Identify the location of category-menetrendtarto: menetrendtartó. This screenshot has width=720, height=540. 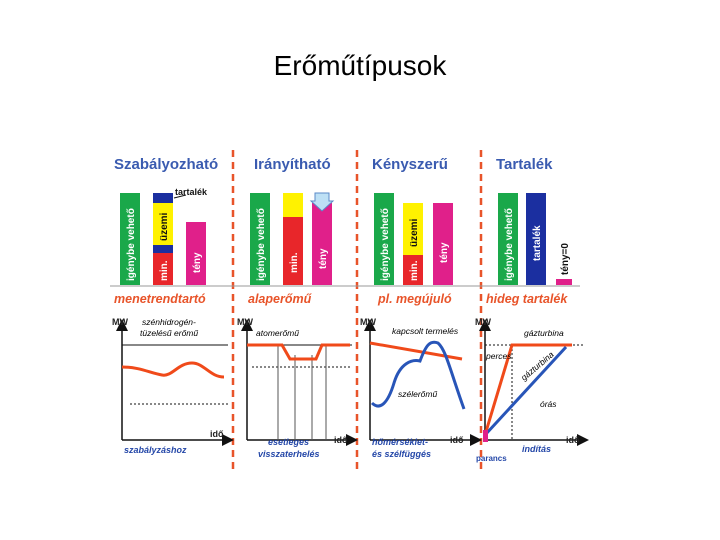
(160, 299).